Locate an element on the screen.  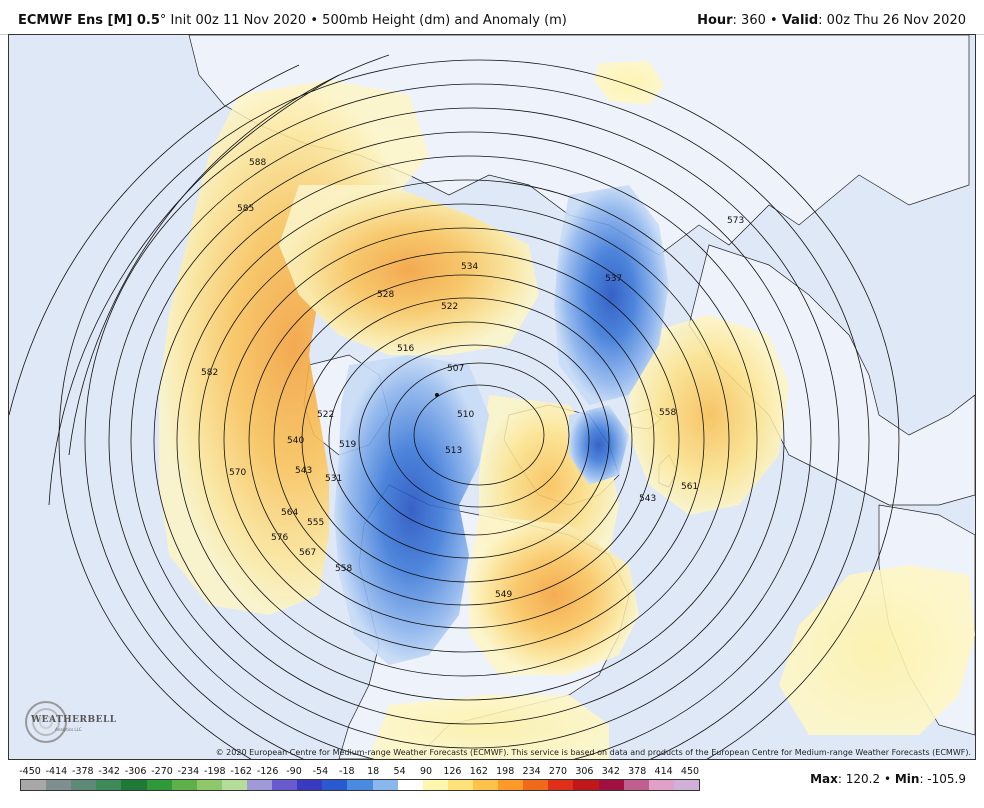
colorbar-tick-label: 198 is located at coordinates (505, 771).